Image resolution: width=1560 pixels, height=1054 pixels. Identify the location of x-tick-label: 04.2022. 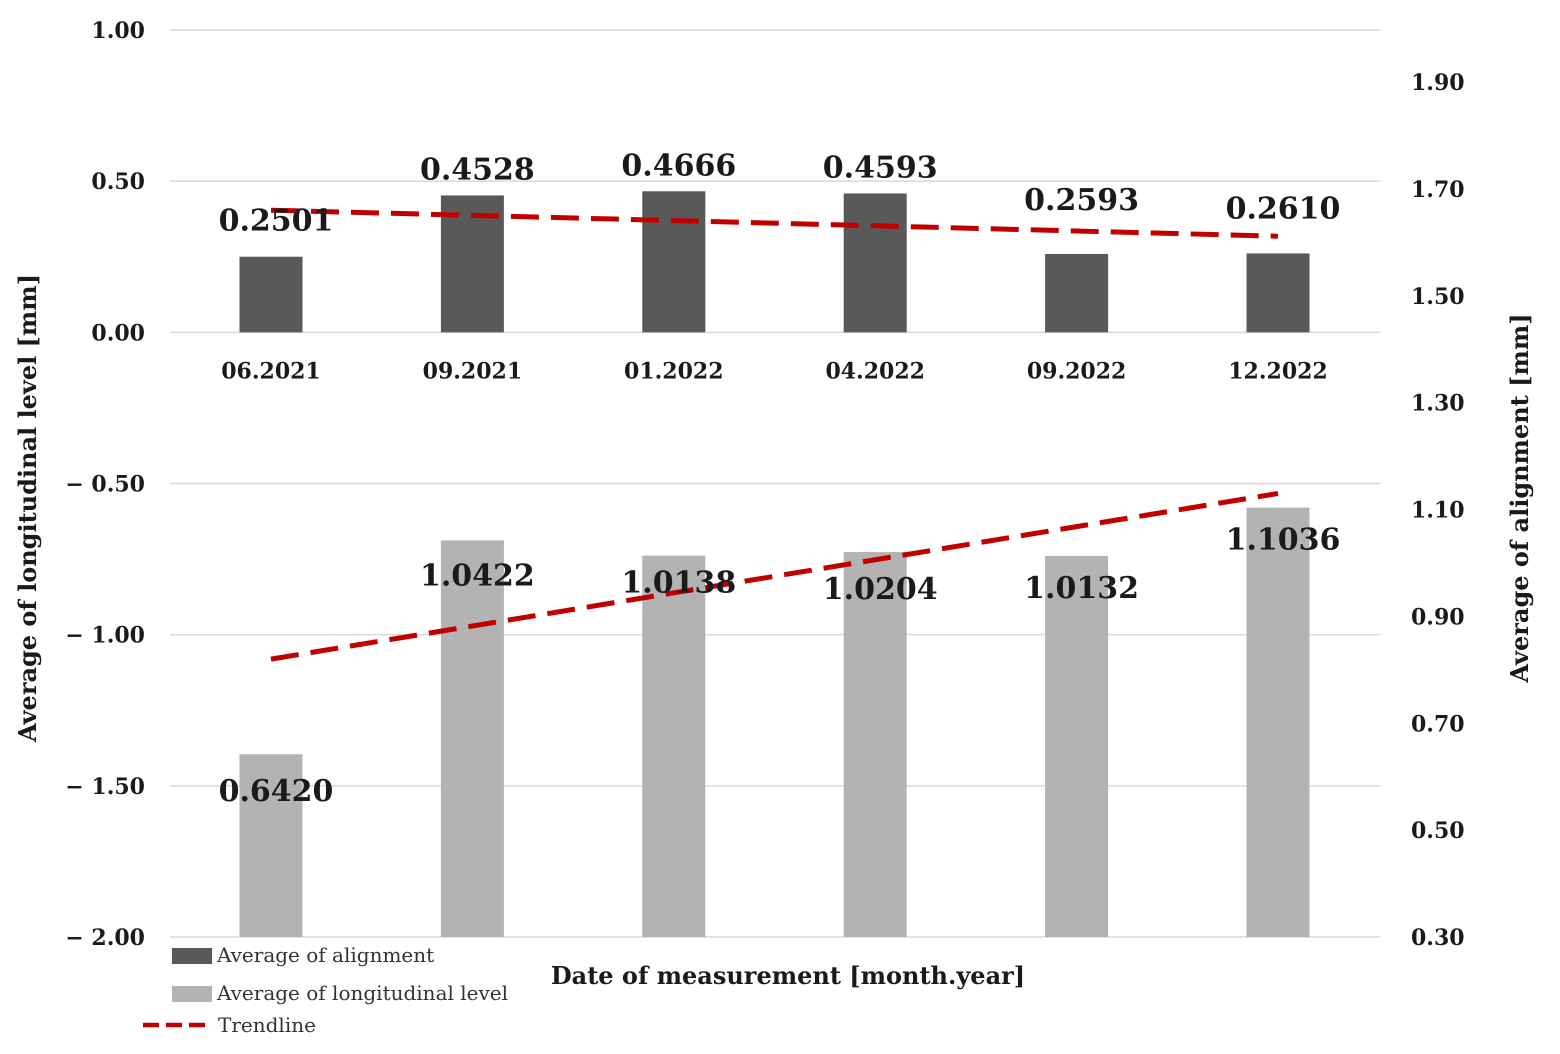
(875, 371).